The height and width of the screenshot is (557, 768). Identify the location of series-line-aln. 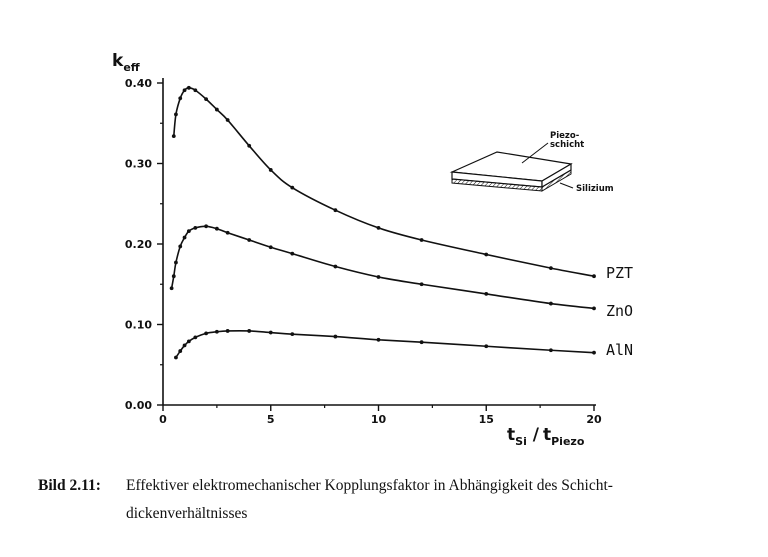
(385, 343).